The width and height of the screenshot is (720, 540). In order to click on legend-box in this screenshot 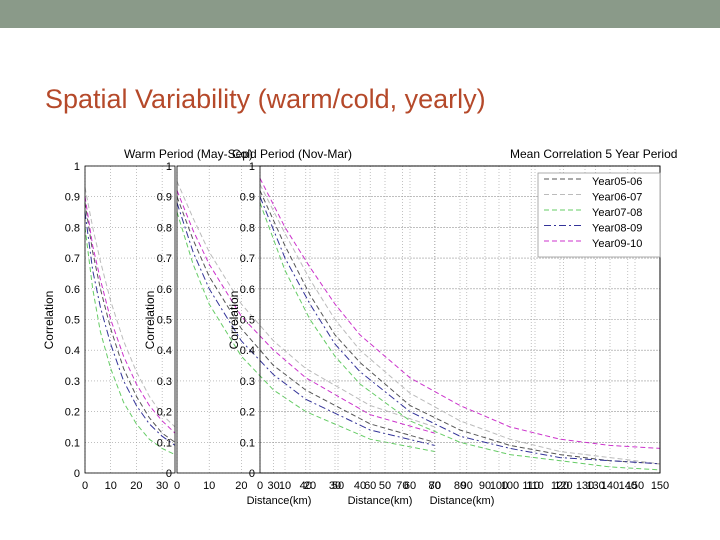, I will do `click(599, 215)`.